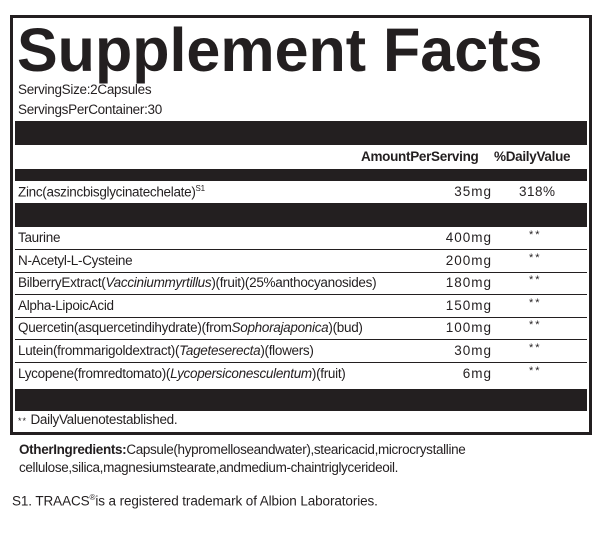 This screenshot has width=603, height=555. I want to click on ingredient-amount: 30mg, so click(473, 350).